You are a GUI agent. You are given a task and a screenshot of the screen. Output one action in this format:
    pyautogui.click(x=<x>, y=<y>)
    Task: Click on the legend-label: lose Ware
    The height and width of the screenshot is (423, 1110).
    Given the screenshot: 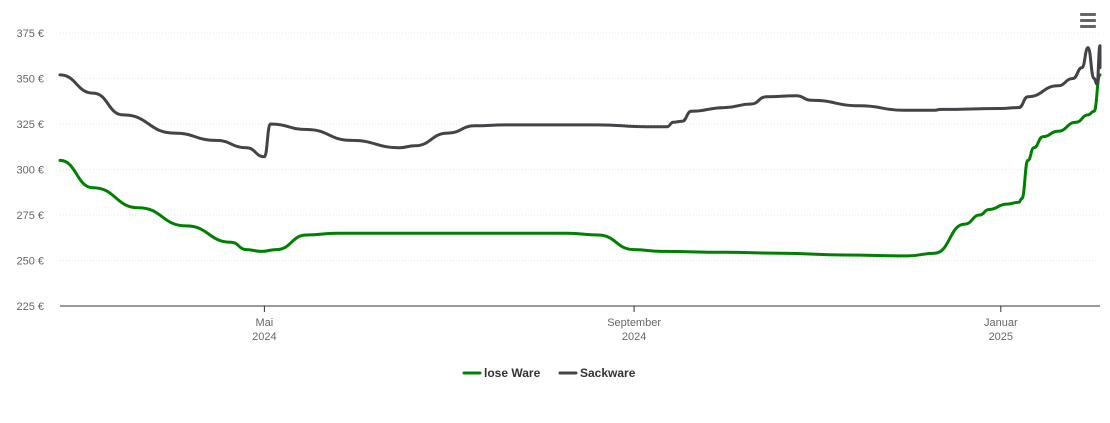 What is the action you would take?
    pyautogui.click(x=512, y=373)
    